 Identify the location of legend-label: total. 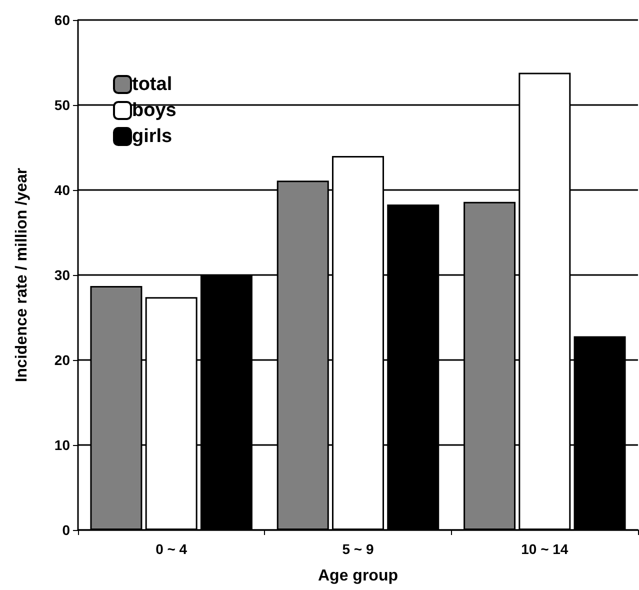
(152, 84).